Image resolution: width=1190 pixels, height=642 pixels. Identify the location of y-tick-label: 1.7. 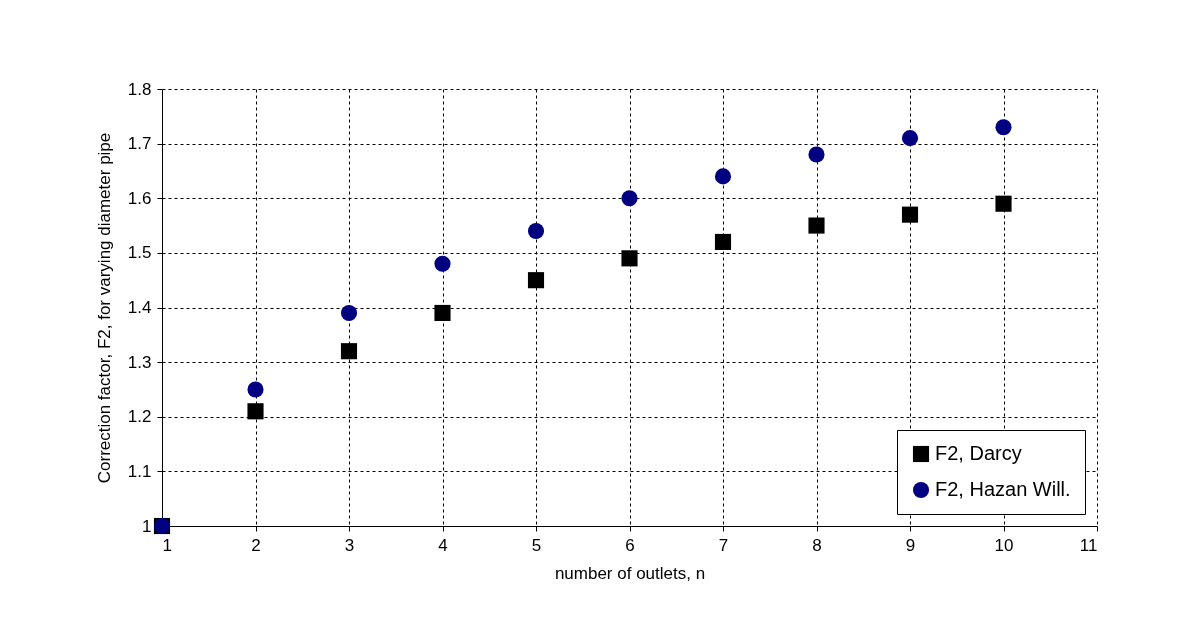
(139, 144).